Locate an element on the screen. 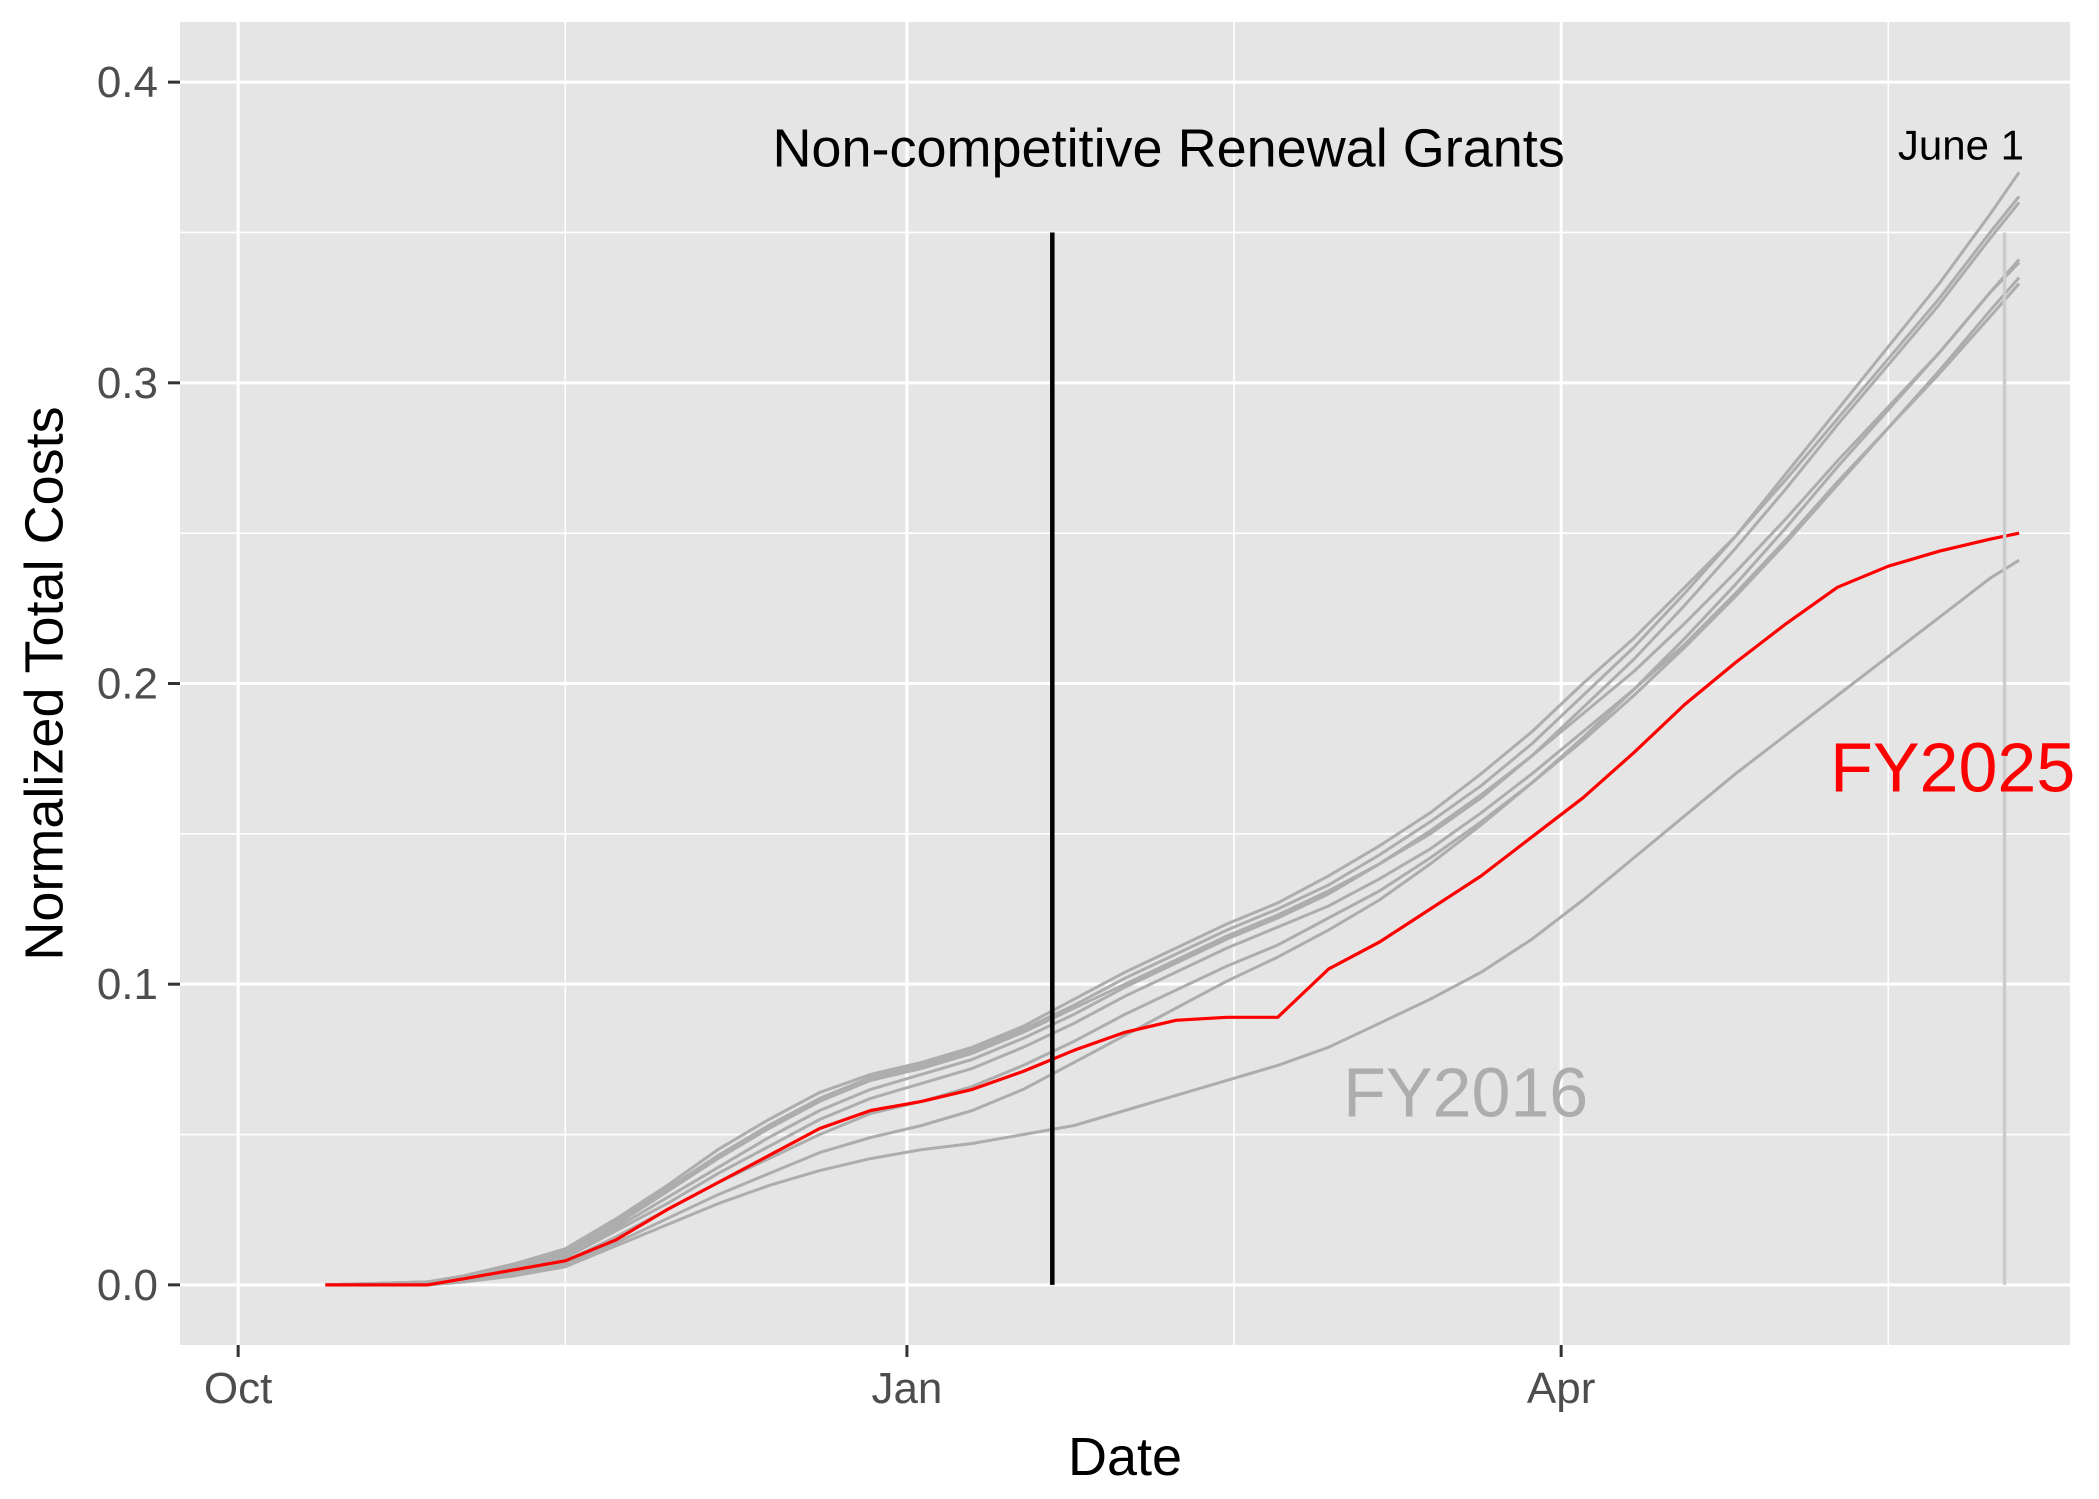 Image resolution: width=2099 pixels, height=1499 pixels. y-tick-label: 0.1 is located at coordinates (127, 984).